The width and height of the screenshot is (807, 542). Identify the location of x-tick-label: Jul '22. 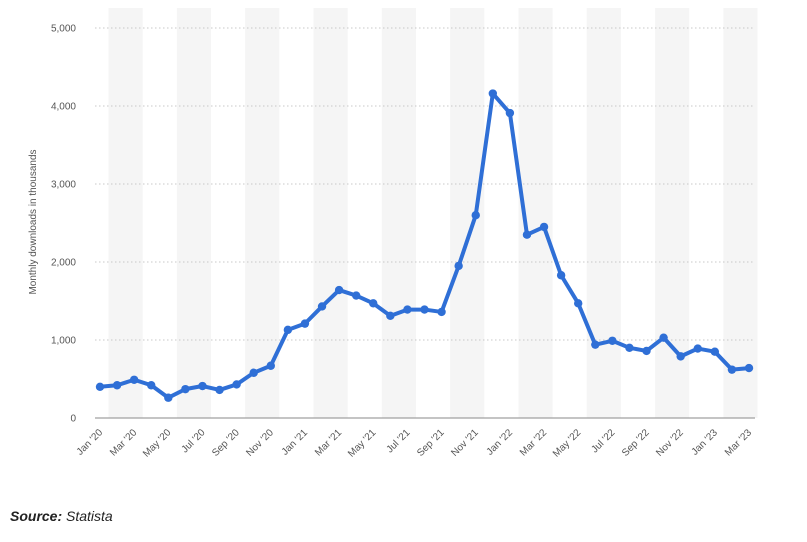
(603, 441).